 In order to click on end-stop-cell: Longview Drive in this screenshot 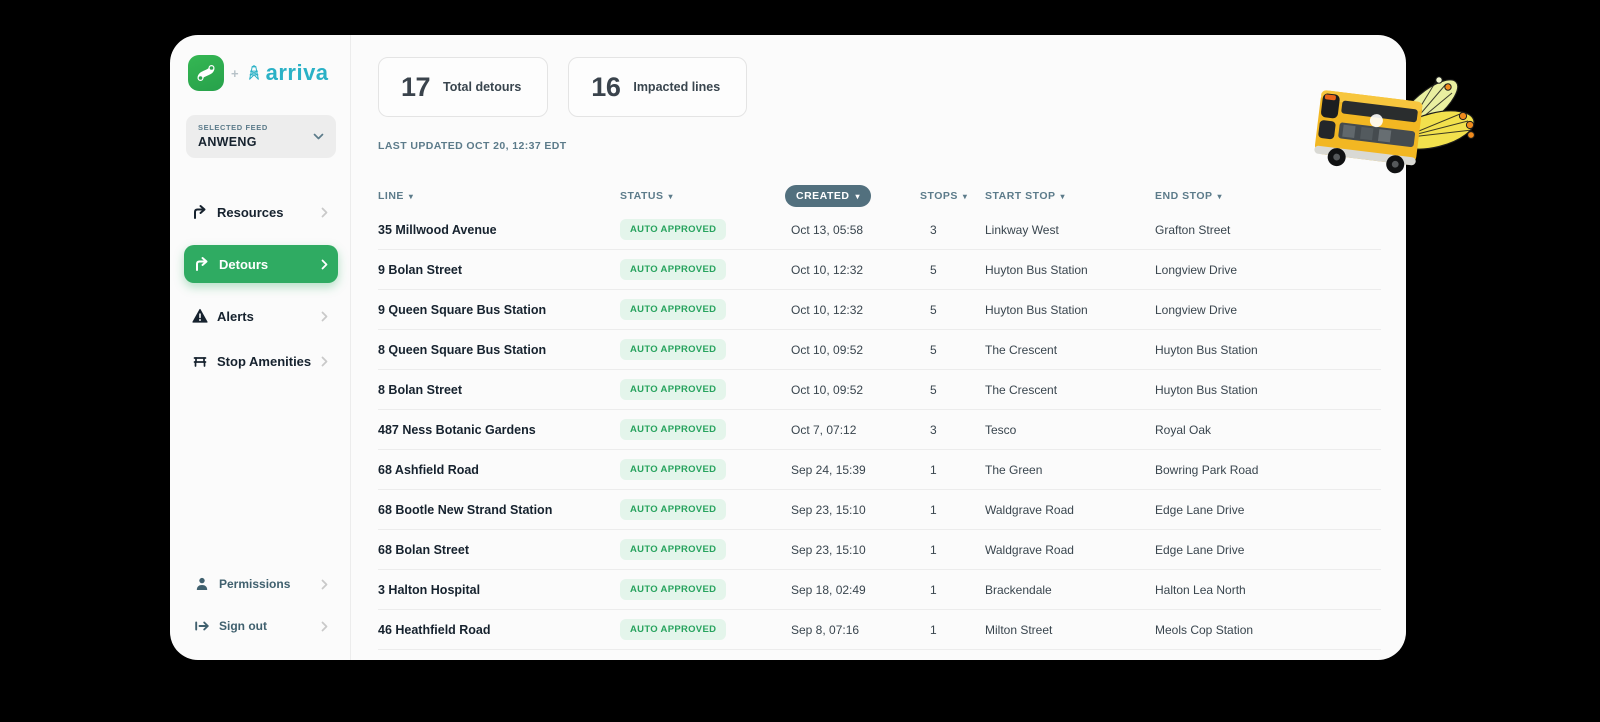, I will do `click(1196, 269)`.